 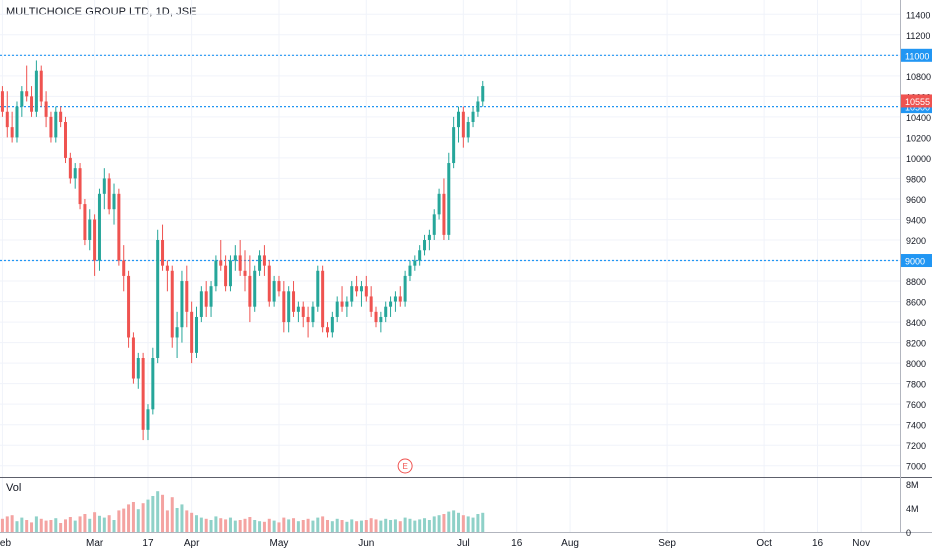 I want to click on time-tick-label: Jul, so click(x=463, y=543).